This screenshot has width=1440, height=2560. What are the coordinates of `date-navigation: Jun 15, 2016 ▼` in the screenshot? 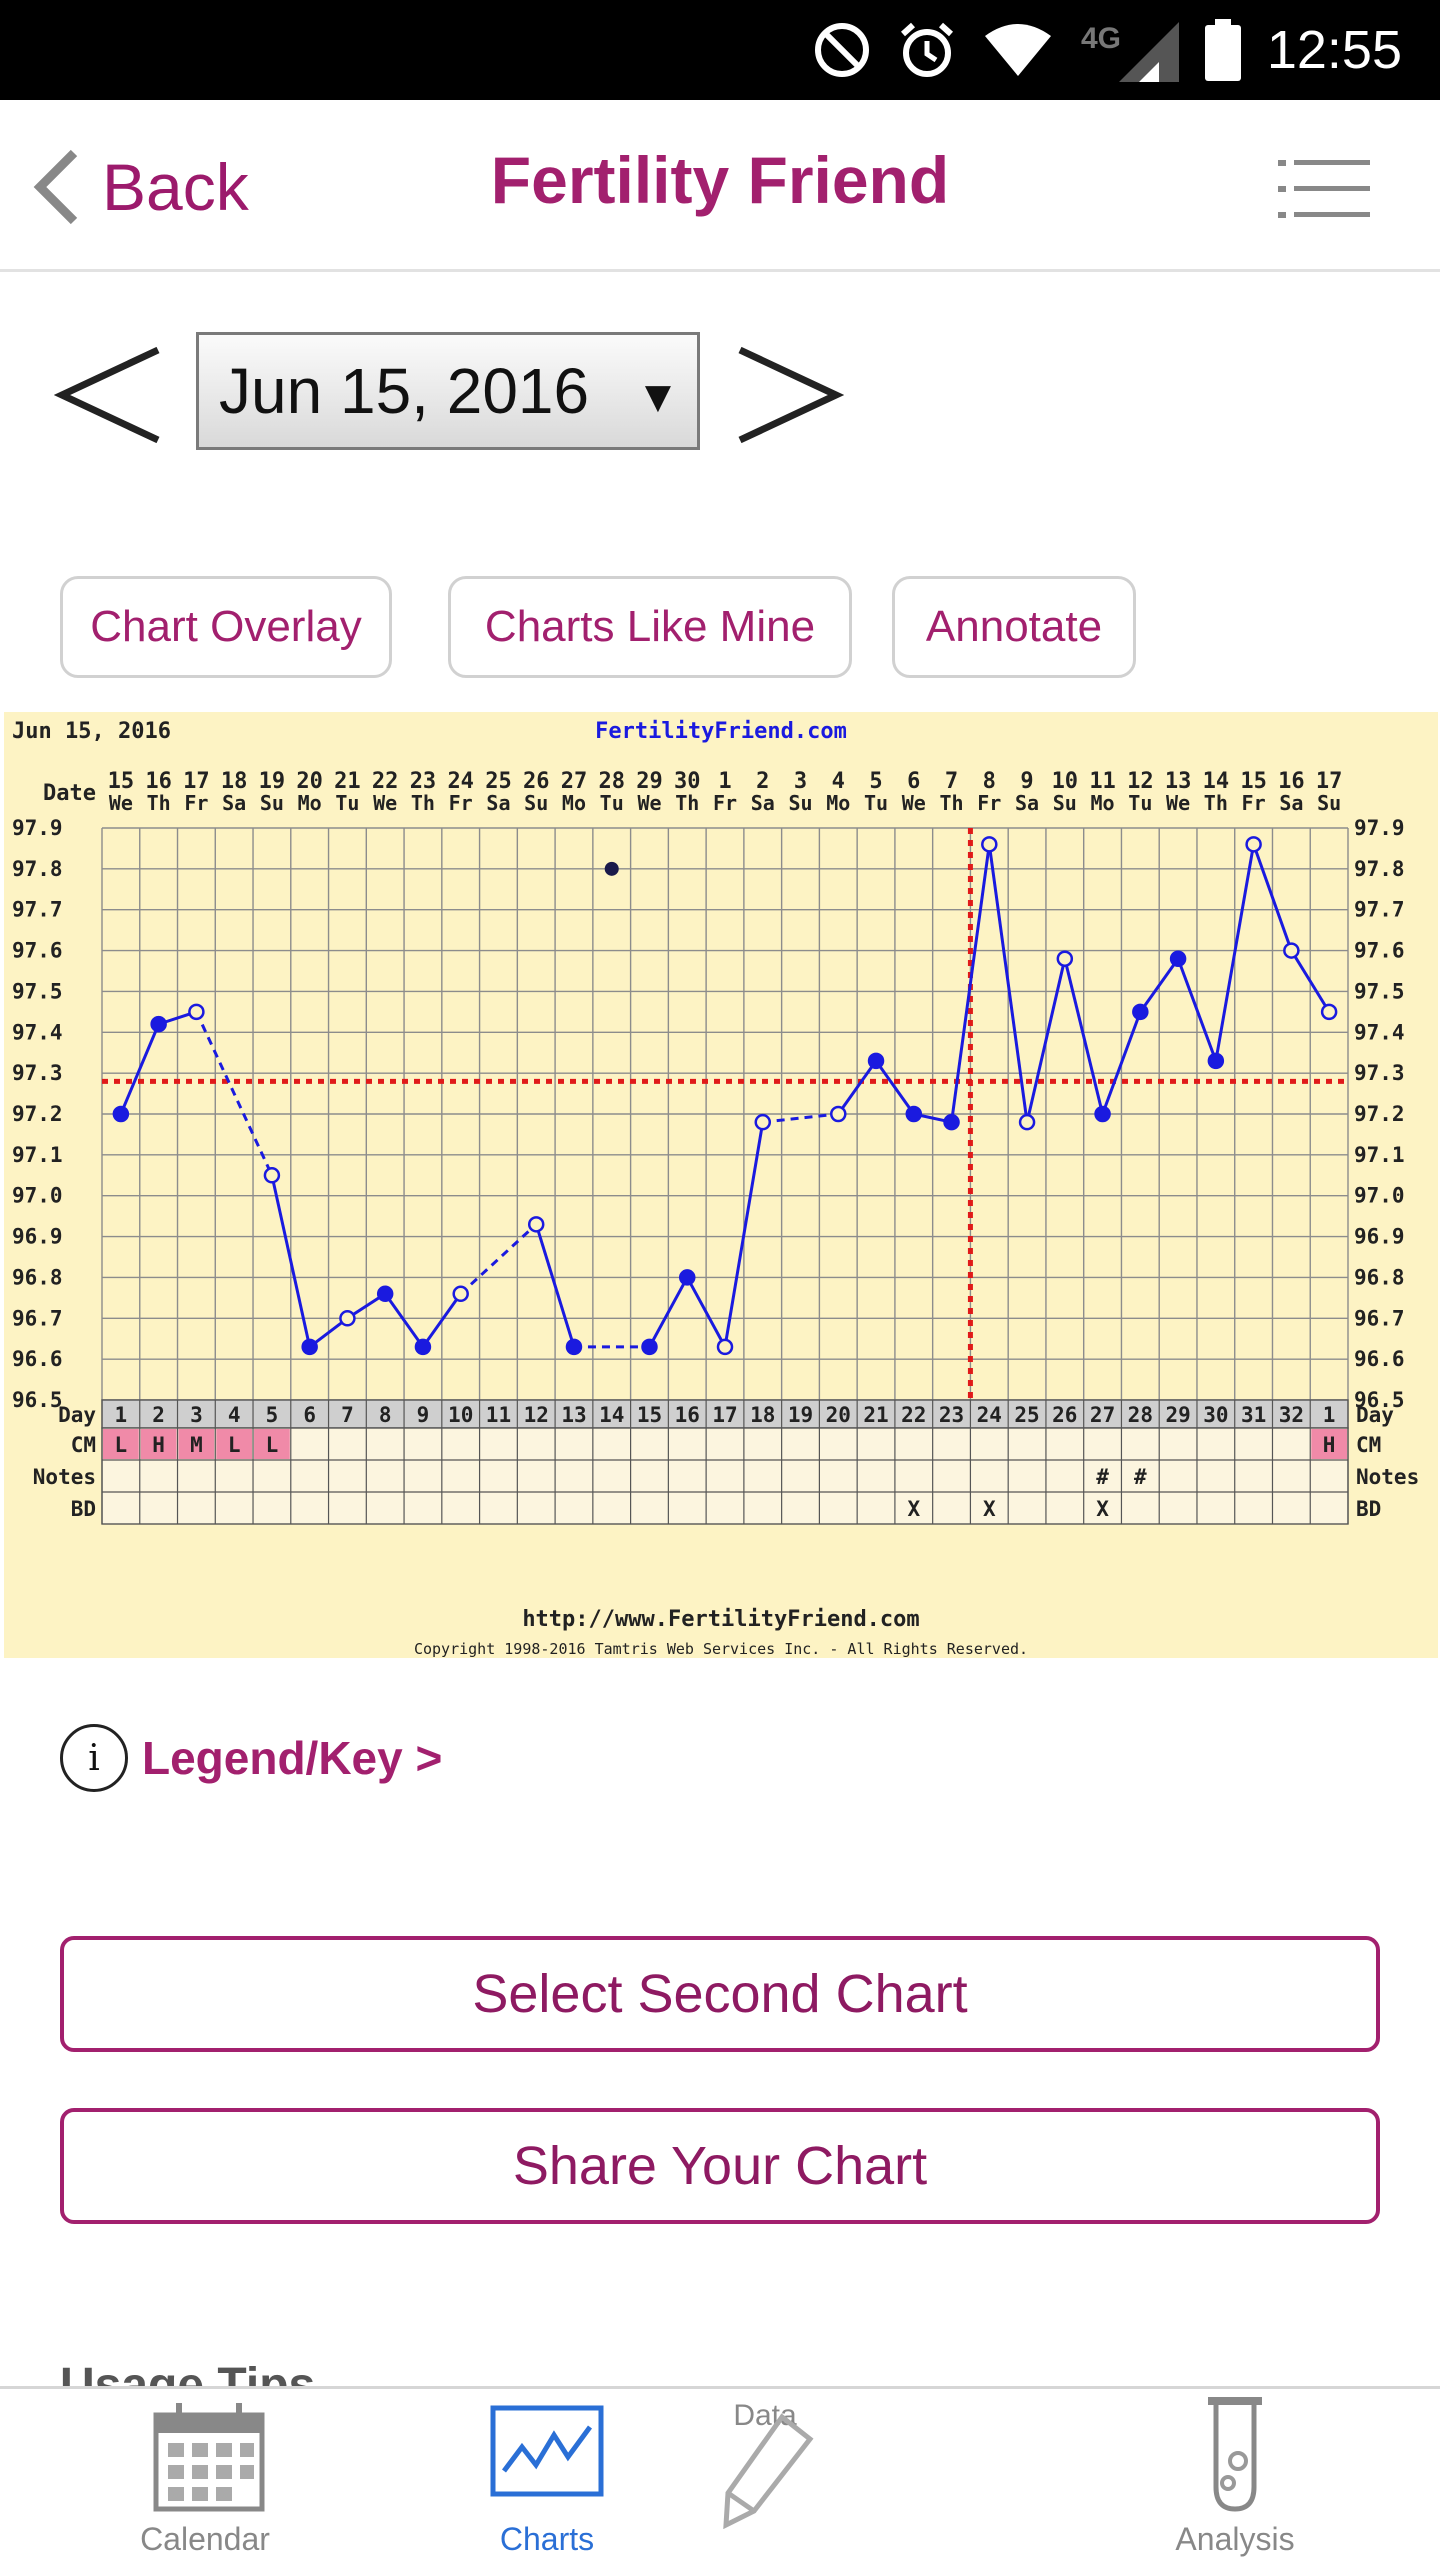 It's located at (720, 395).